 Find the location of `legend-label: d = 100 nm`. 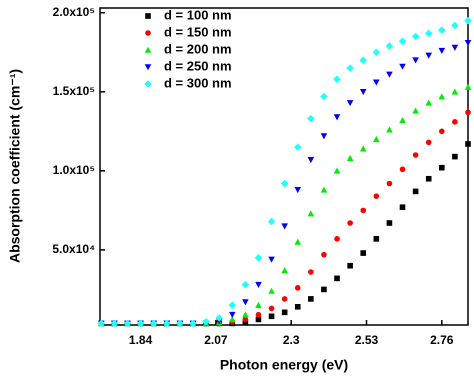

legend-label: d = 100 nm is located at coordinates (198, 14).